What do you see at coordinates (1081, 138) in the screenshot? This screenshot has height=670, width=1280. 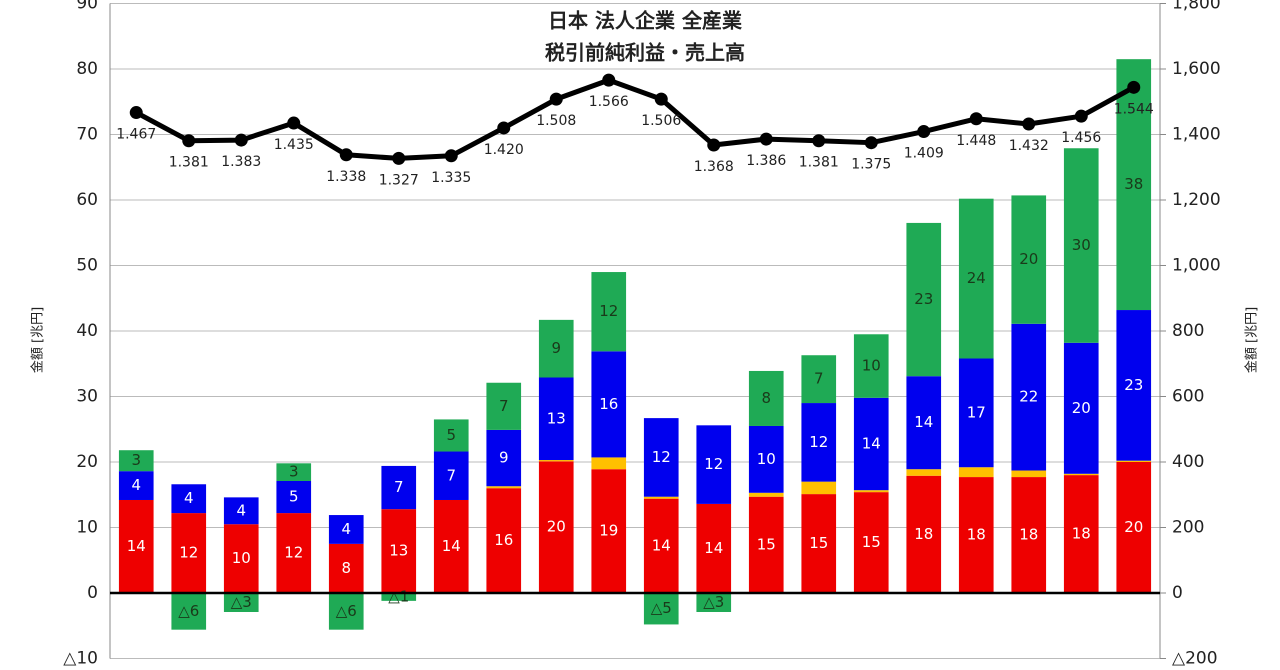 I see `data-label: 1.456` at bounding box center [1081, 138].